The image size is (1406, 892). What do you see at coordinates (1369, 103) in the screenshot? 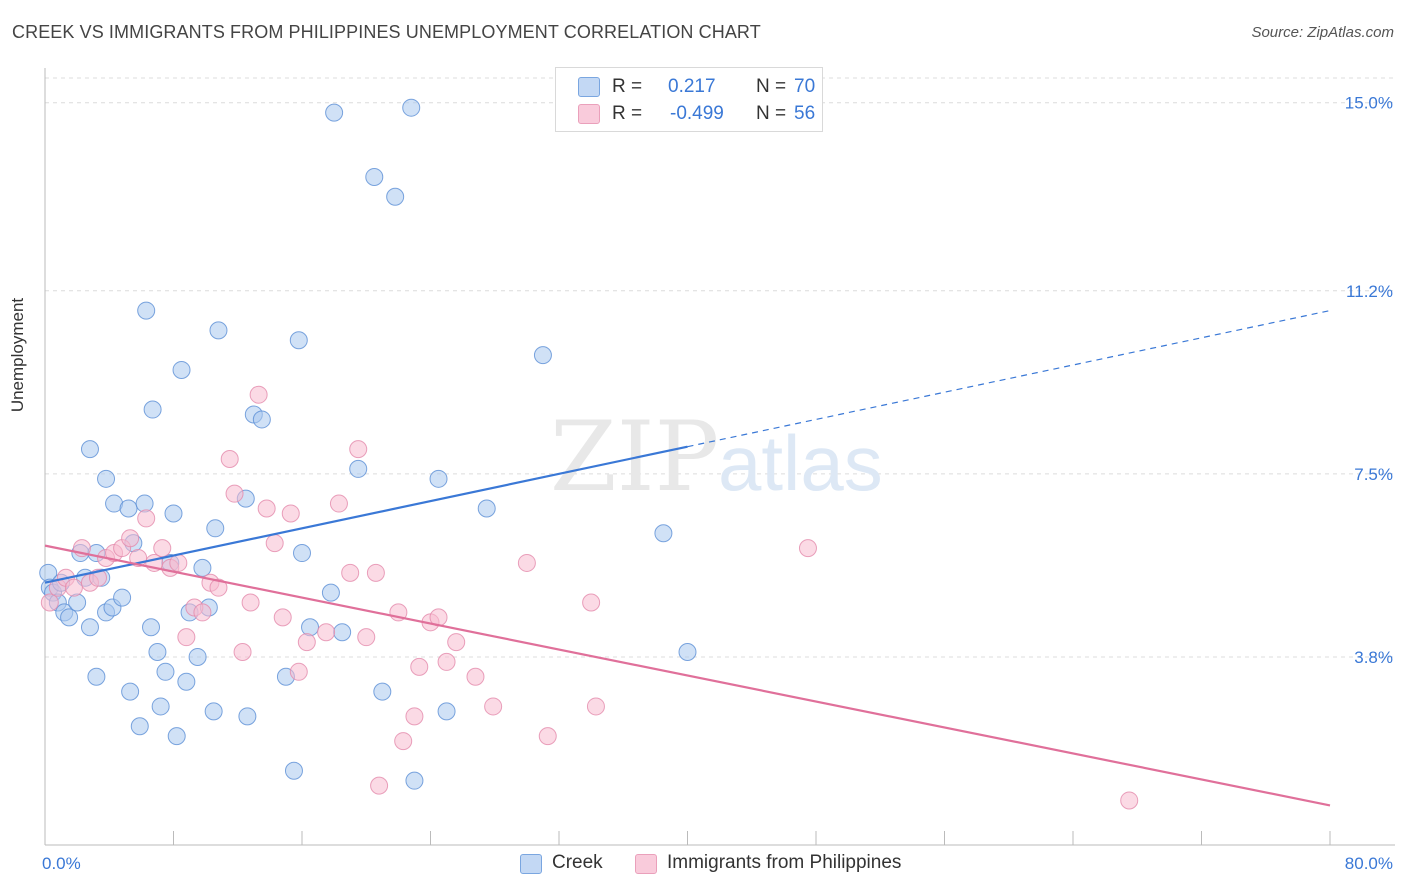
I see `y-tick-label: 15.0%` at bounding box center [1369, 103].